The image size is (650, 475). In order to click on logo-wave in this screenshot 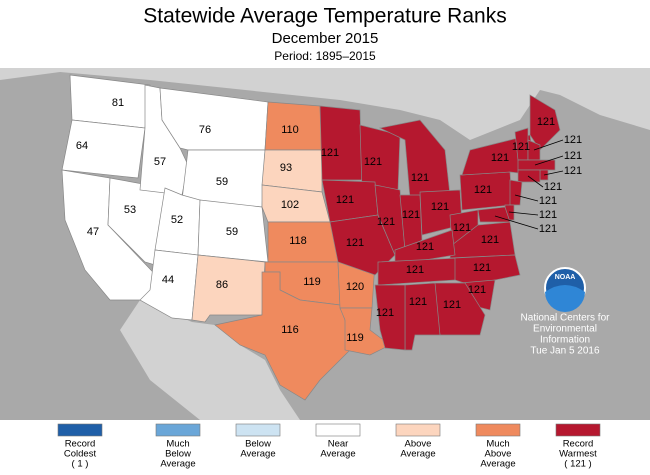, I will do `click(565, 298)`.